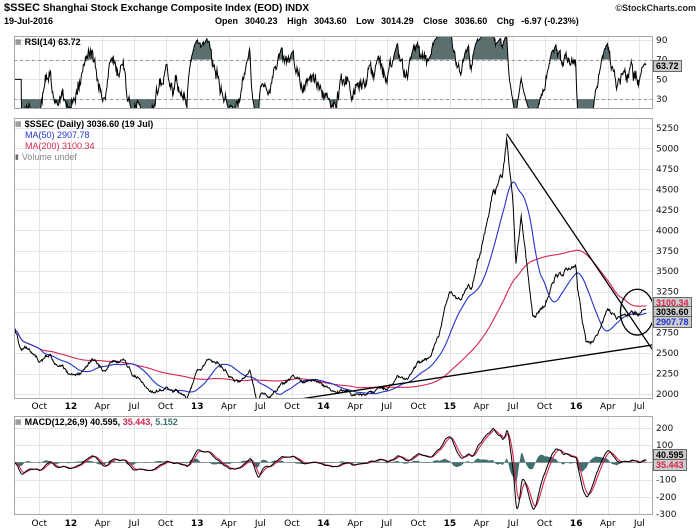 The height and width of the screenshot is (530, 700). What do you see at coordinates (471, 21) in the screenshot?
I see `close-value: 3036.60` at bounding box center [471, 21].